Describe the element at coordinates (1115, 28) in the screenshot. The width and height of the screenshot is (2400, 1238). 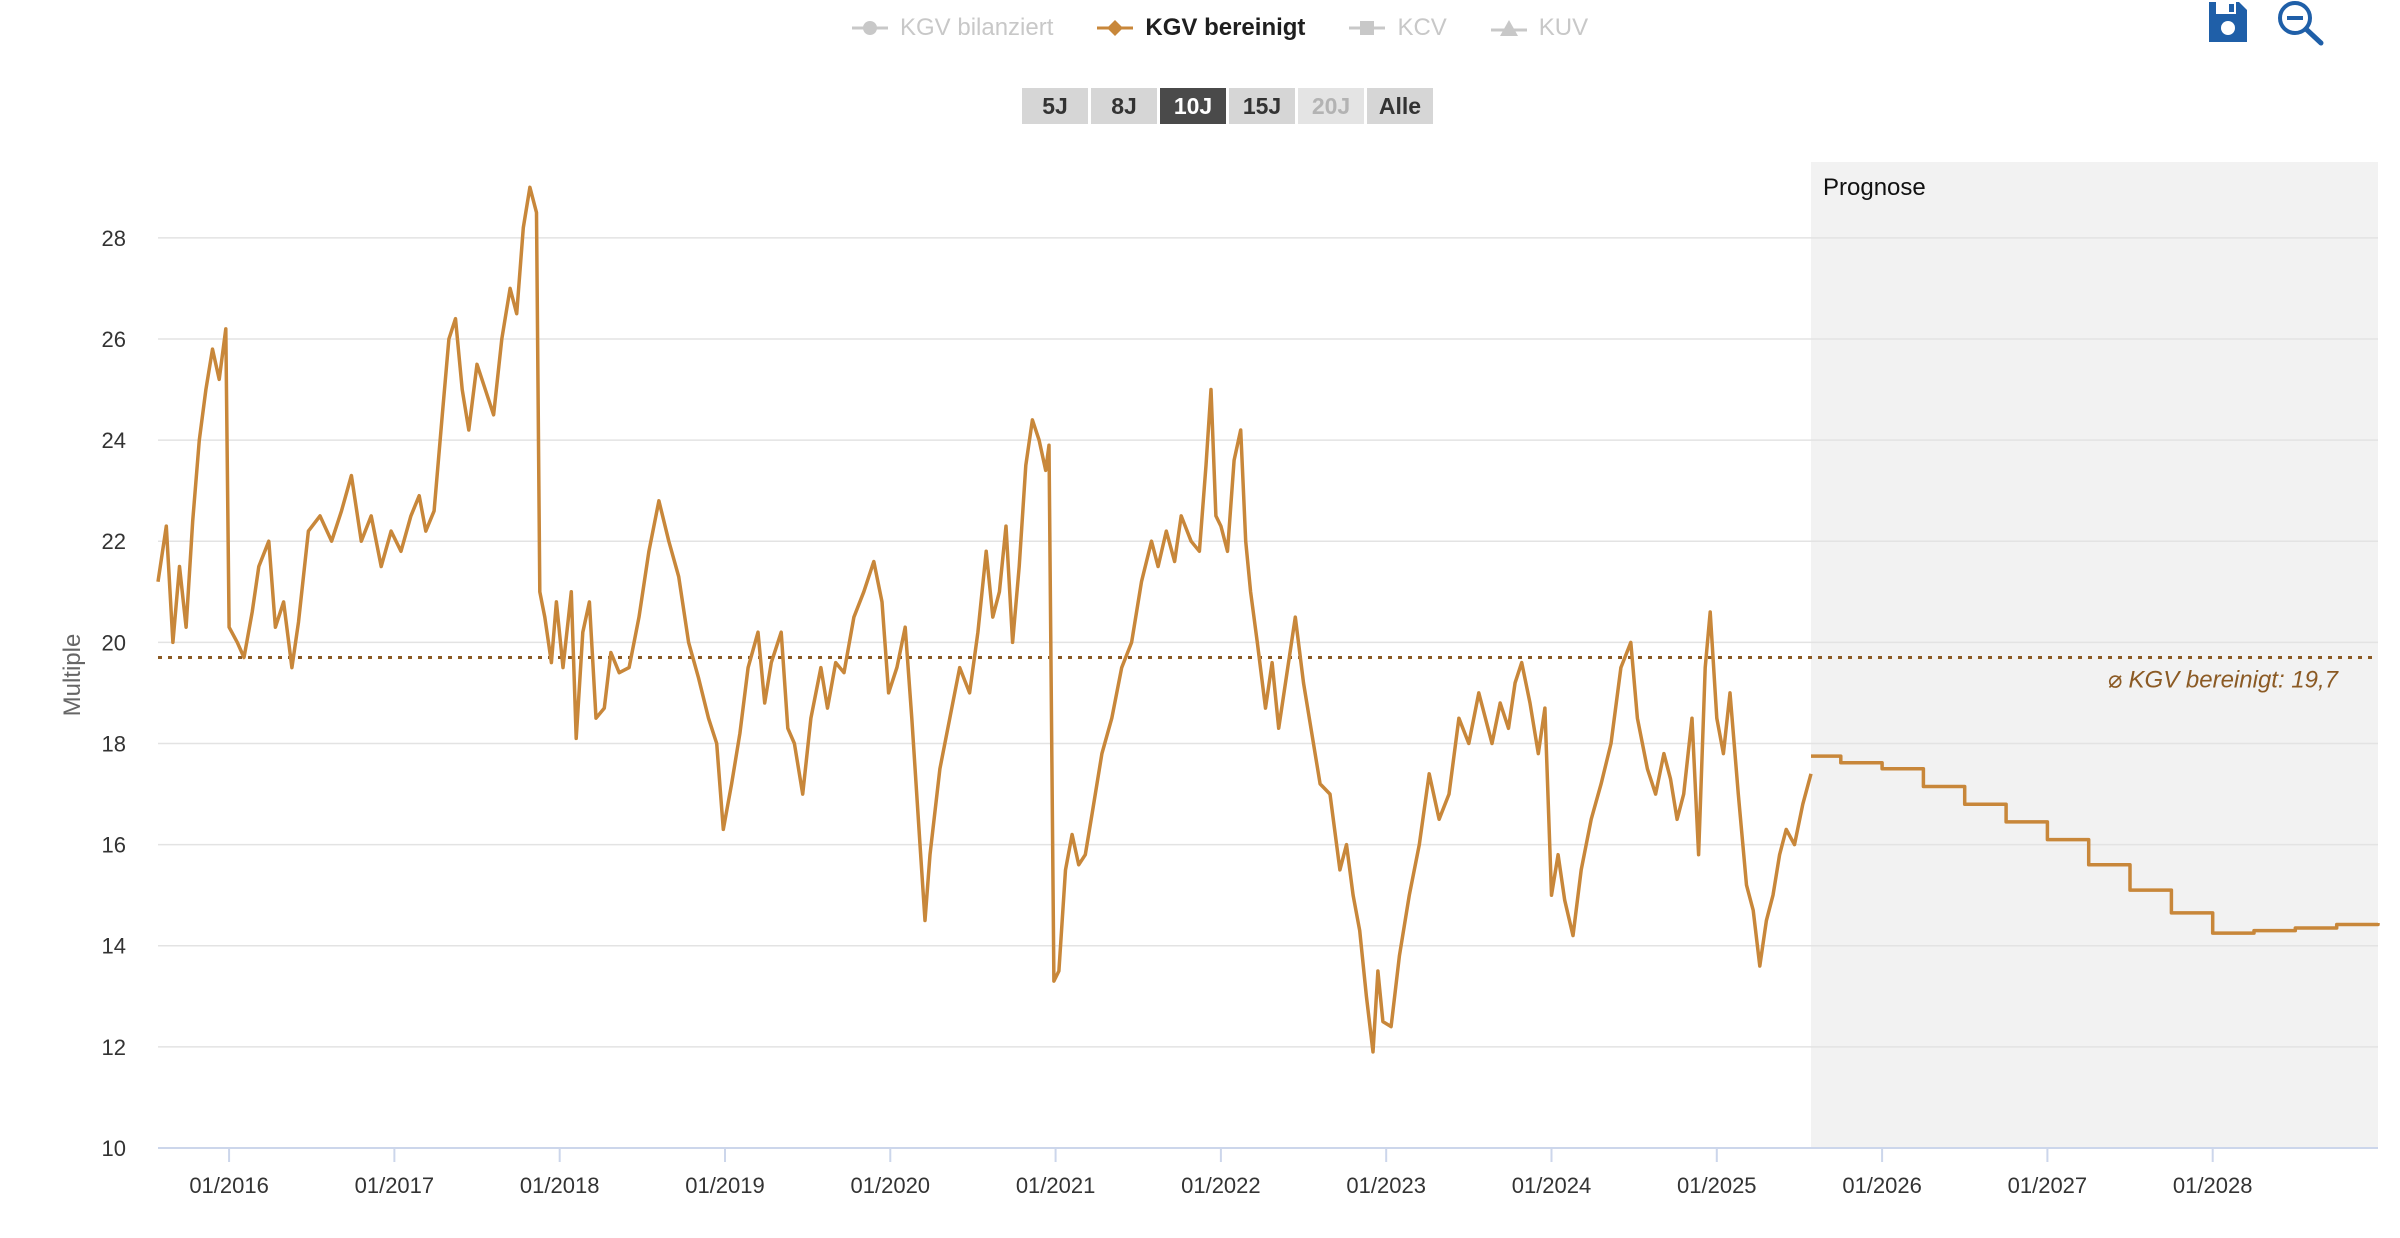
I see `diamond-marker-icon` at that location.